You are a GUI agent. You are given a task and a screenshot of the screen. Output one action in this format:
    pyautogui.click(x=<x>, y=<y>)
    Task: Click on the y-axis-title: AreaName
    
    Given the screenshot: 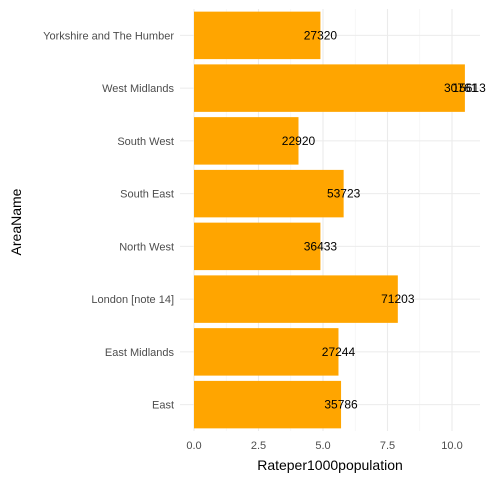 What is the action you would take?
    pyautogui.click(x=16, y=221)
    